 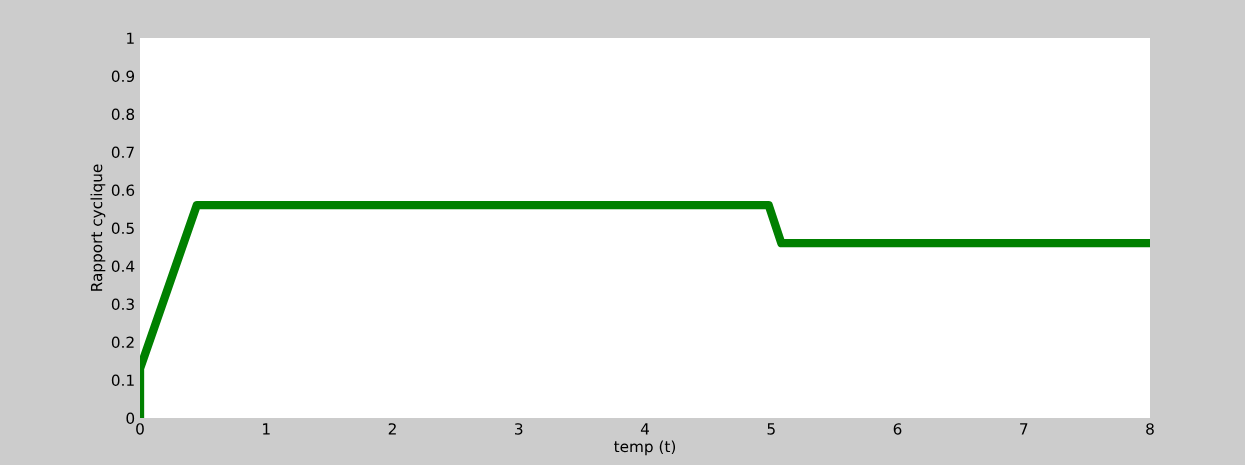 What do you see at coordinates (130, 418) in the screenshot?
I see `y-tick-label: 0` at bounding box center [130, 418].